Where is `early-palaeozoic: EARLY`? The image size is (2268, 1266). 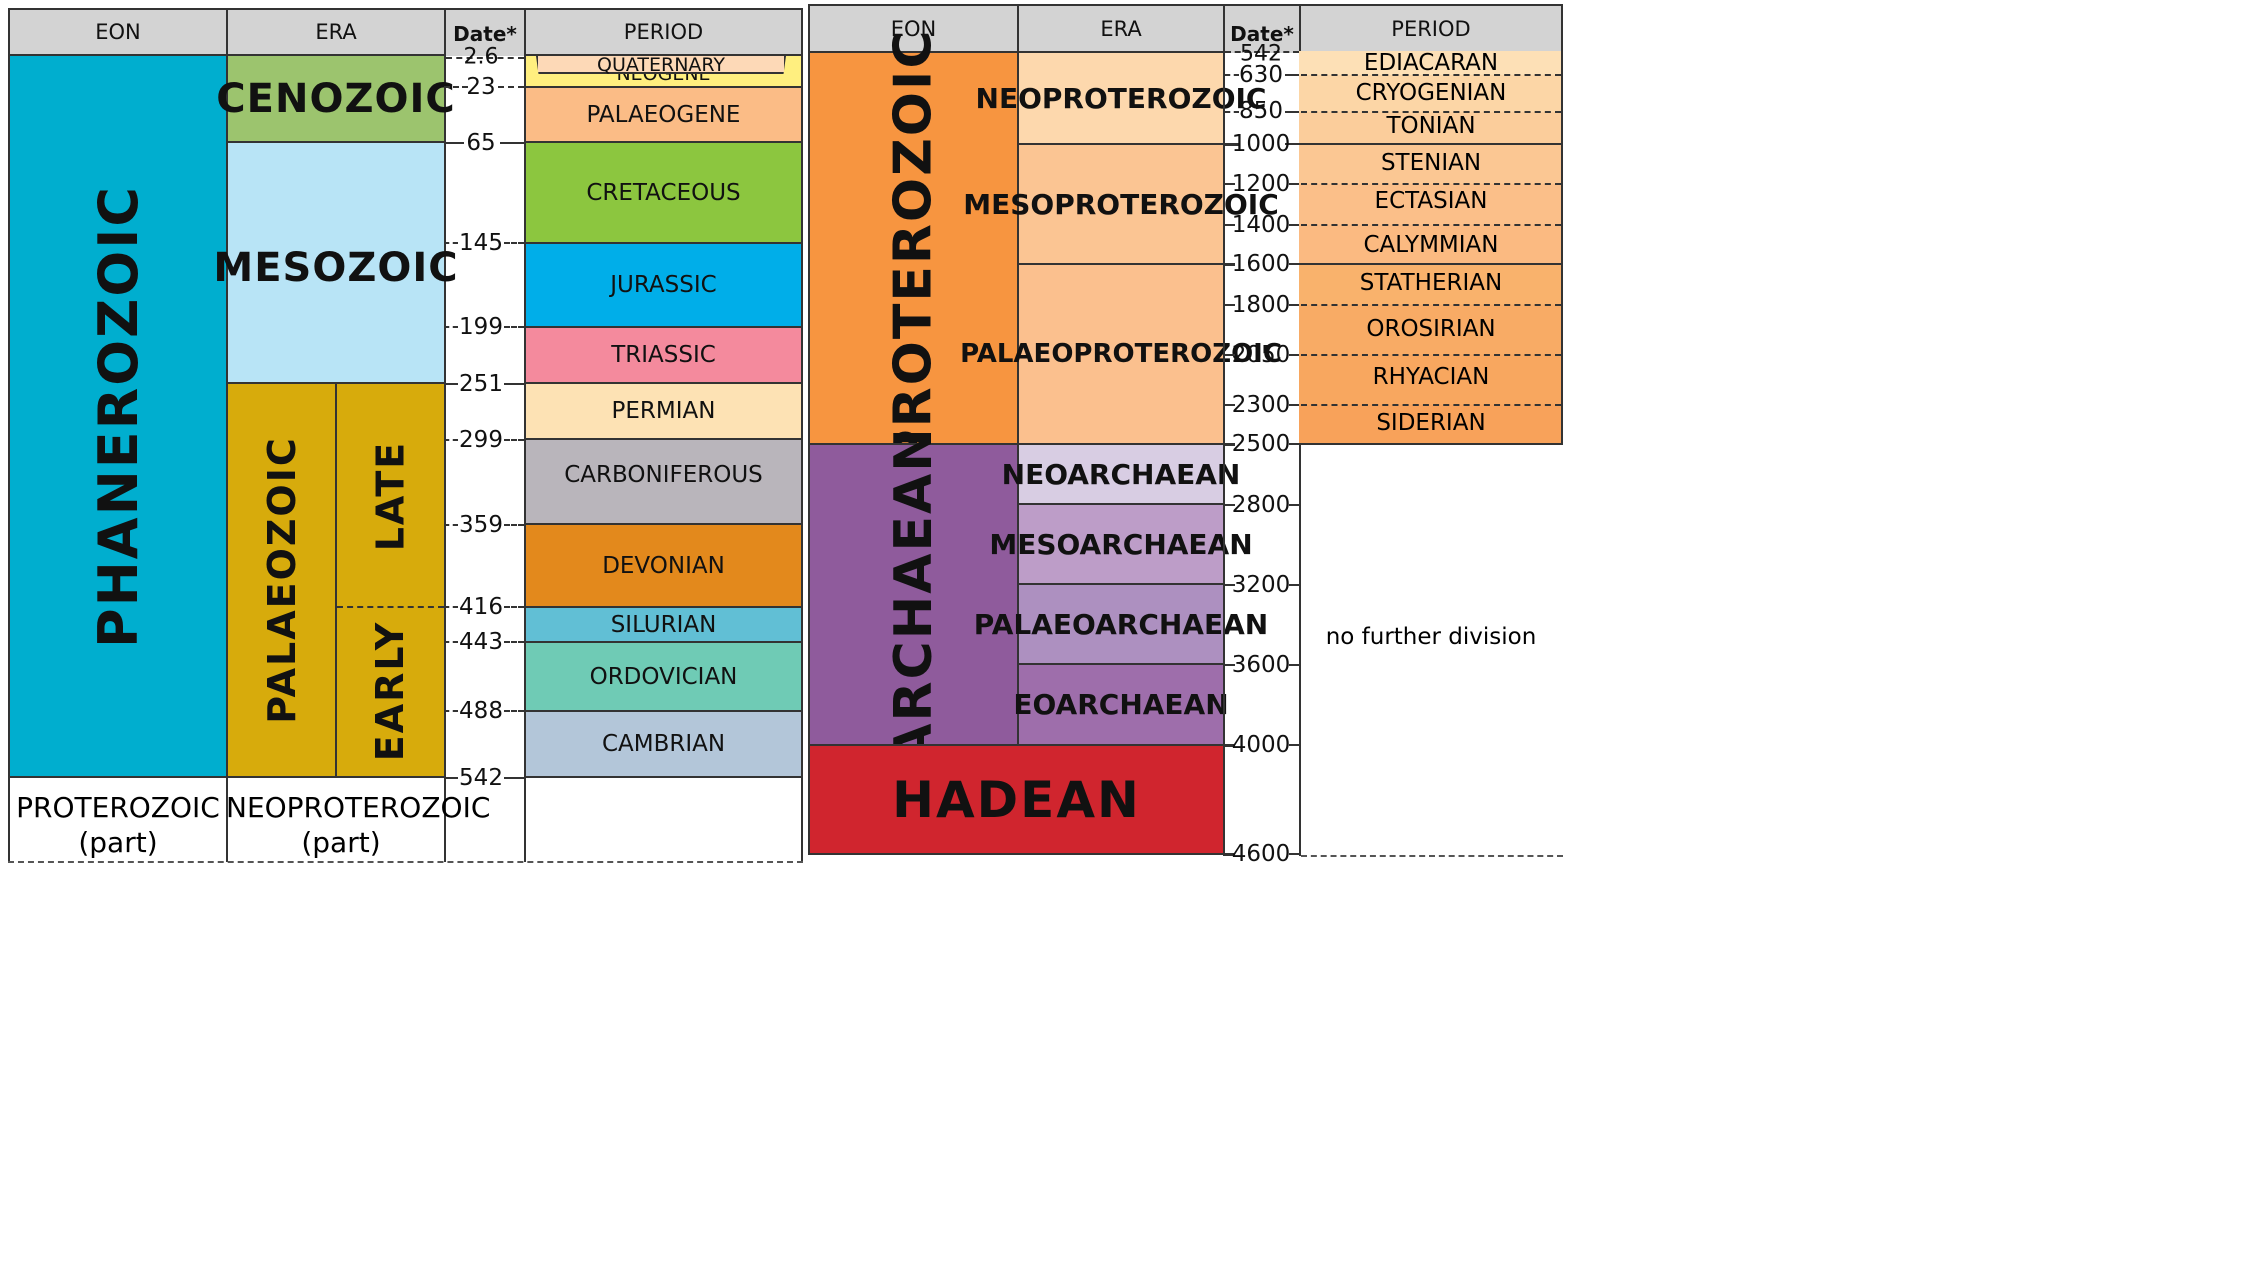
early-palaeozoic: EARLY is located at coordinates (390, 692).